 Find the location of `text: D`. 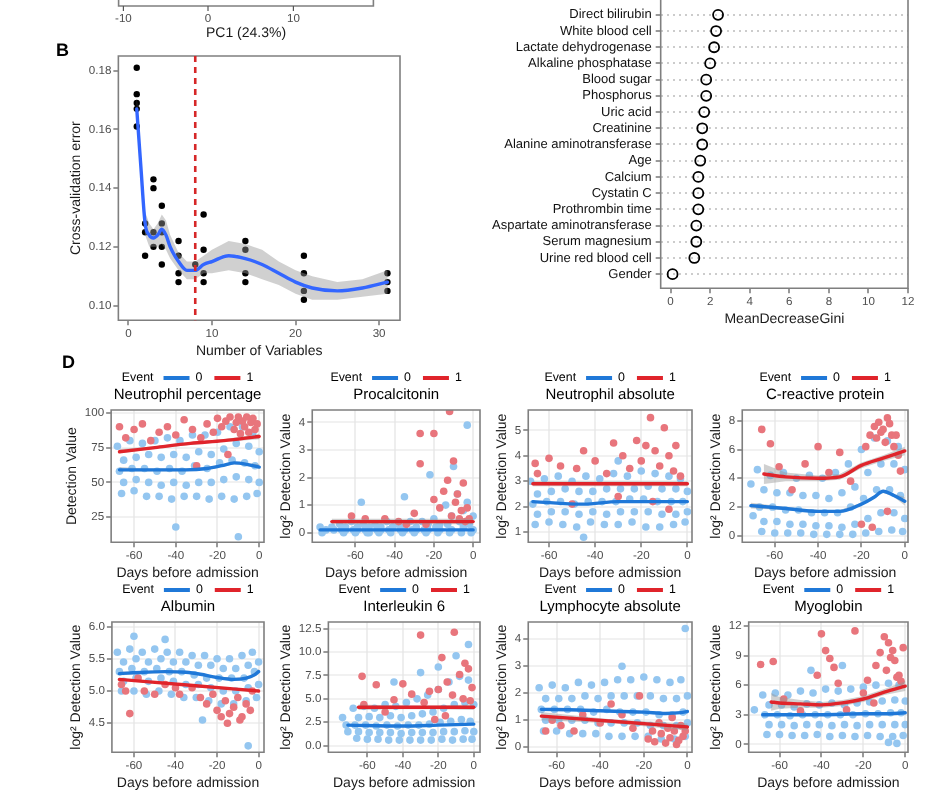

text: D is located at coordinates (69, 361).